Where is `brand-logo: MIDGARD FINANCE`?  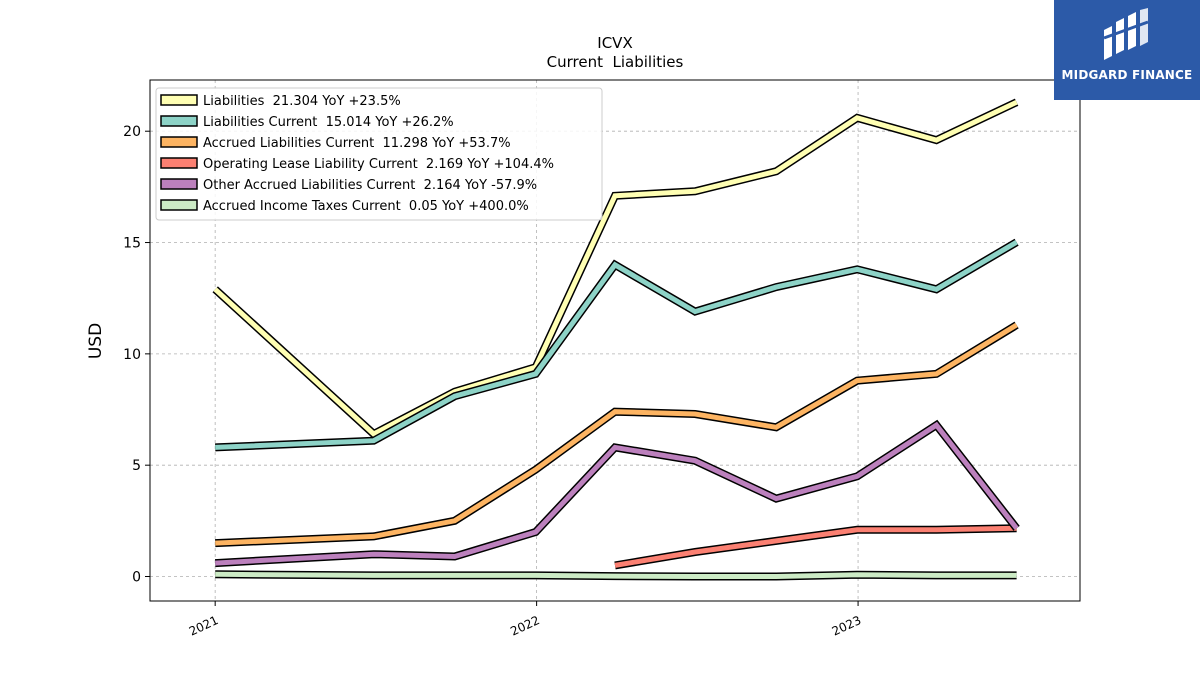
brand-logo: MIDGARD FINANCE is located at coordinates (1127, 50).